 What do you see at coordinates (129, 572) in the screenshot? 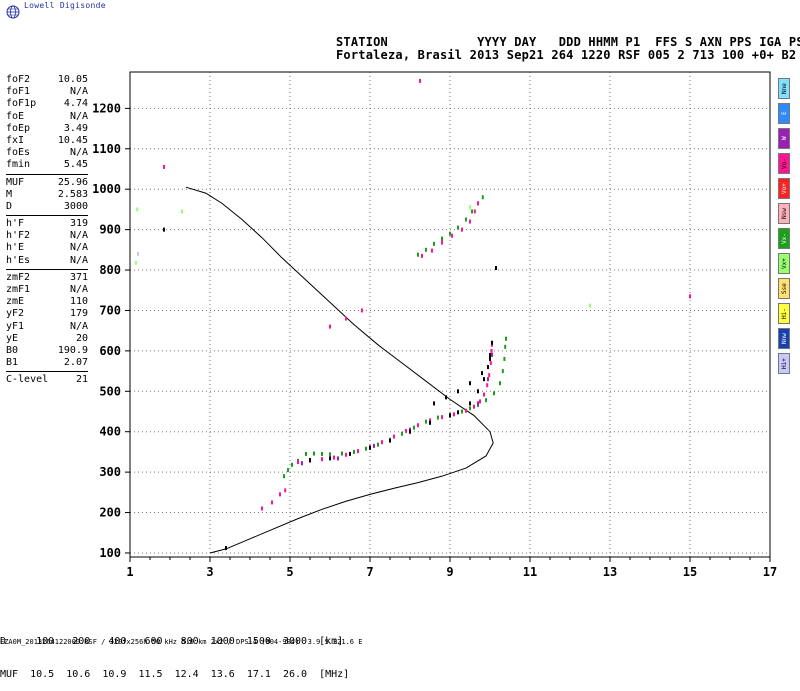
I see `x-tick-label: 1` at bounding box center [129, 572].